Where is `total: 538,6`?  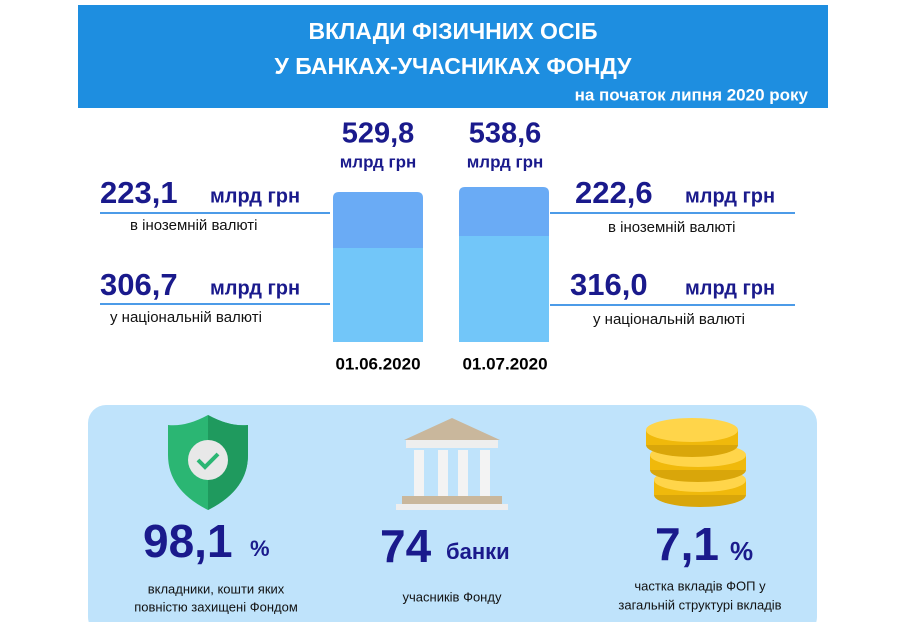
total: 538,6 is located at coordinates (505, 134).